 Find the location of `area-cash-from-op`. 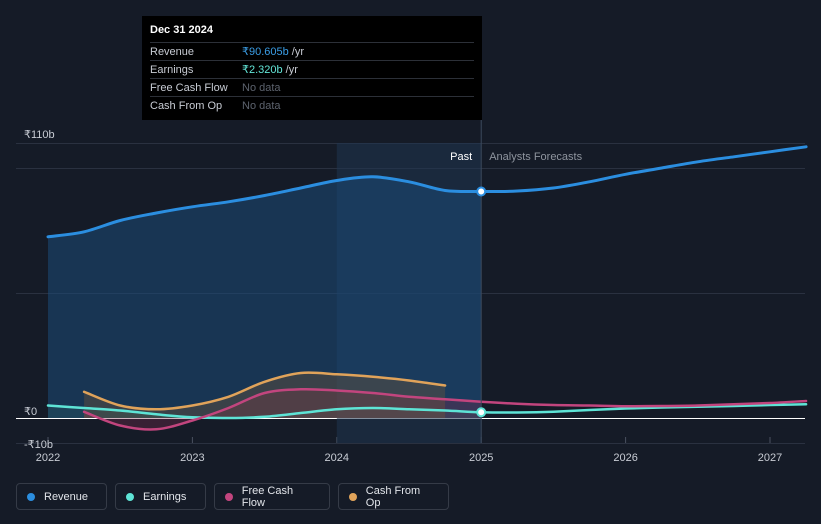

area-cash-from-op is located at coordinates (265, 395).